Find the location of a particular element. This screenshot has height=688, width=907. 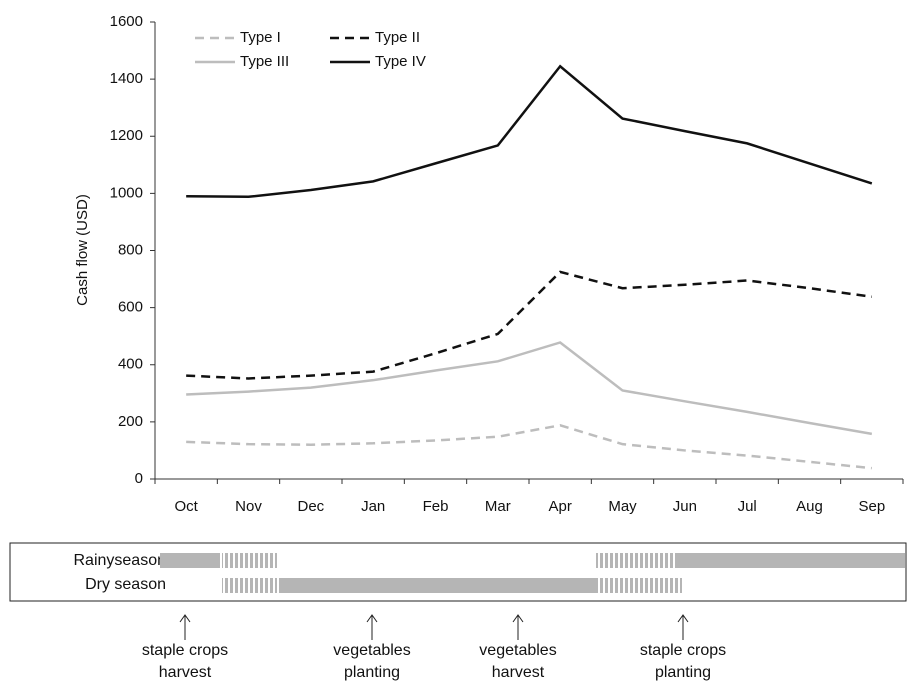

x-tick-label: Feb is located at coordinates (436, 506).